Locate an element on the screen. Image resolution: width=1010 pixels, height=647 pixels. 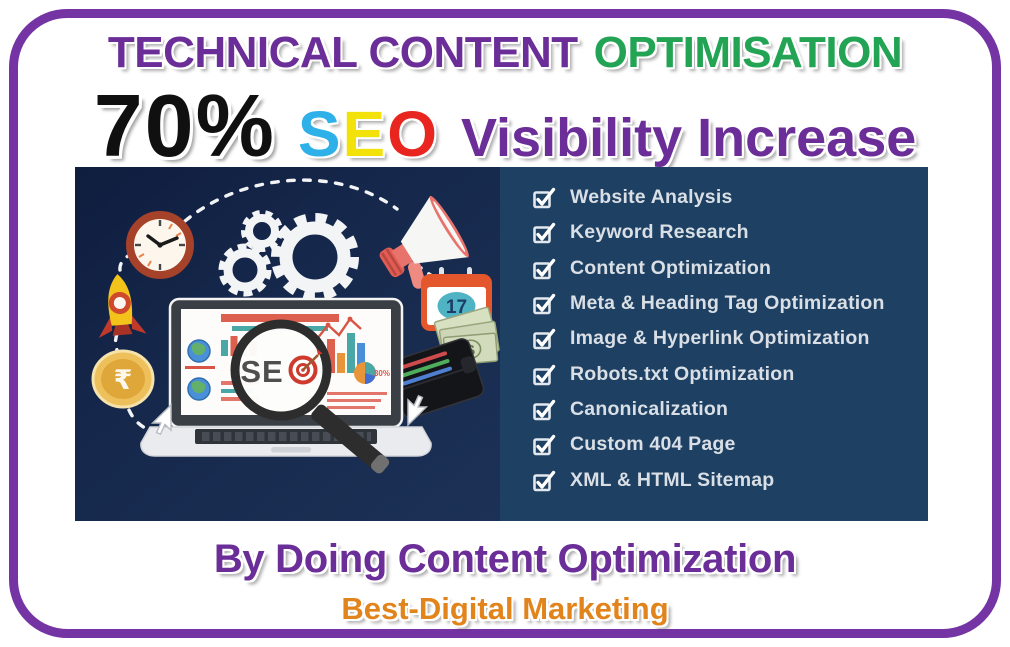
checklist-item: Image & Hyperlink Optimization is located at coordinates (708, 338).